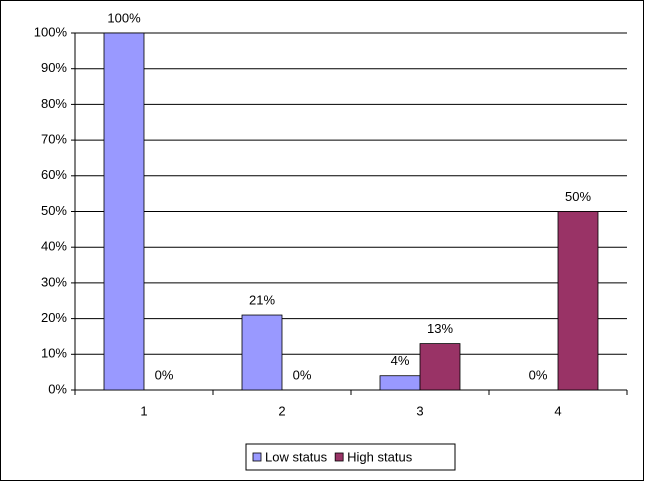  I want to click on y-tick-label: 70%, so click(54, 139).